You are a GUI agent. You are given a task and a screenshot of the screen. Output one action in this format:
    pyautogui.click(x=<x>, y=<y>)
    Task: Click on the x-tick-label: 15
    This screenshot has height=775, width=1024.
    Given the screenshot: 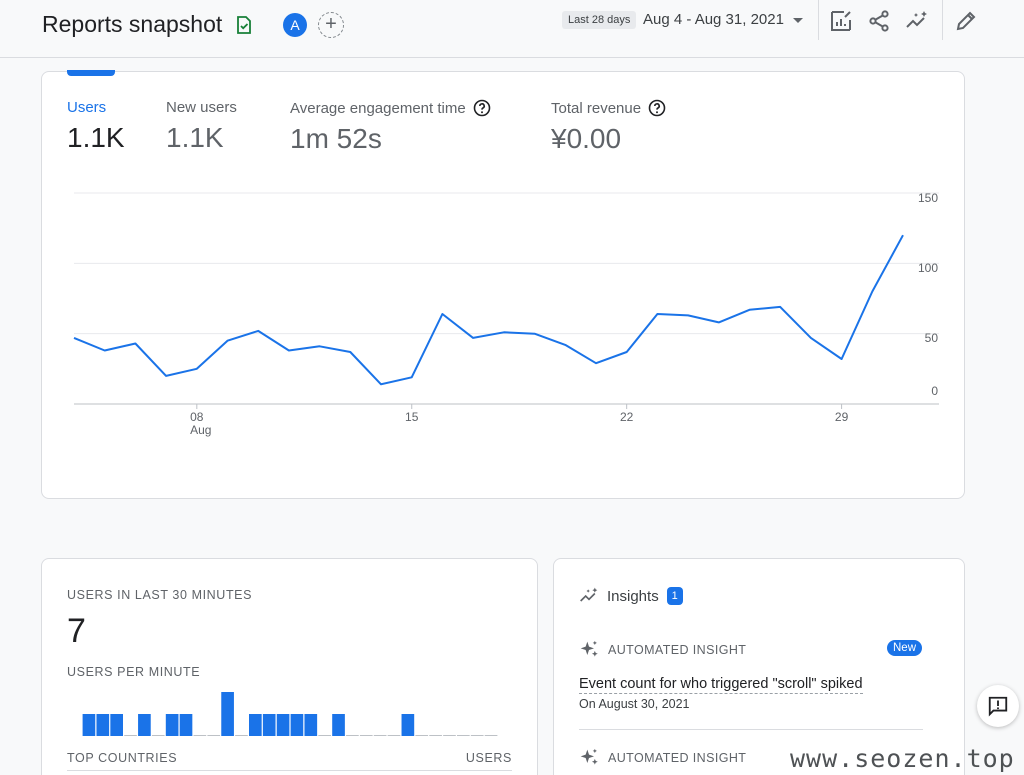 What is the action you would take?
    pyautogui.click(x=412, y=417)
    